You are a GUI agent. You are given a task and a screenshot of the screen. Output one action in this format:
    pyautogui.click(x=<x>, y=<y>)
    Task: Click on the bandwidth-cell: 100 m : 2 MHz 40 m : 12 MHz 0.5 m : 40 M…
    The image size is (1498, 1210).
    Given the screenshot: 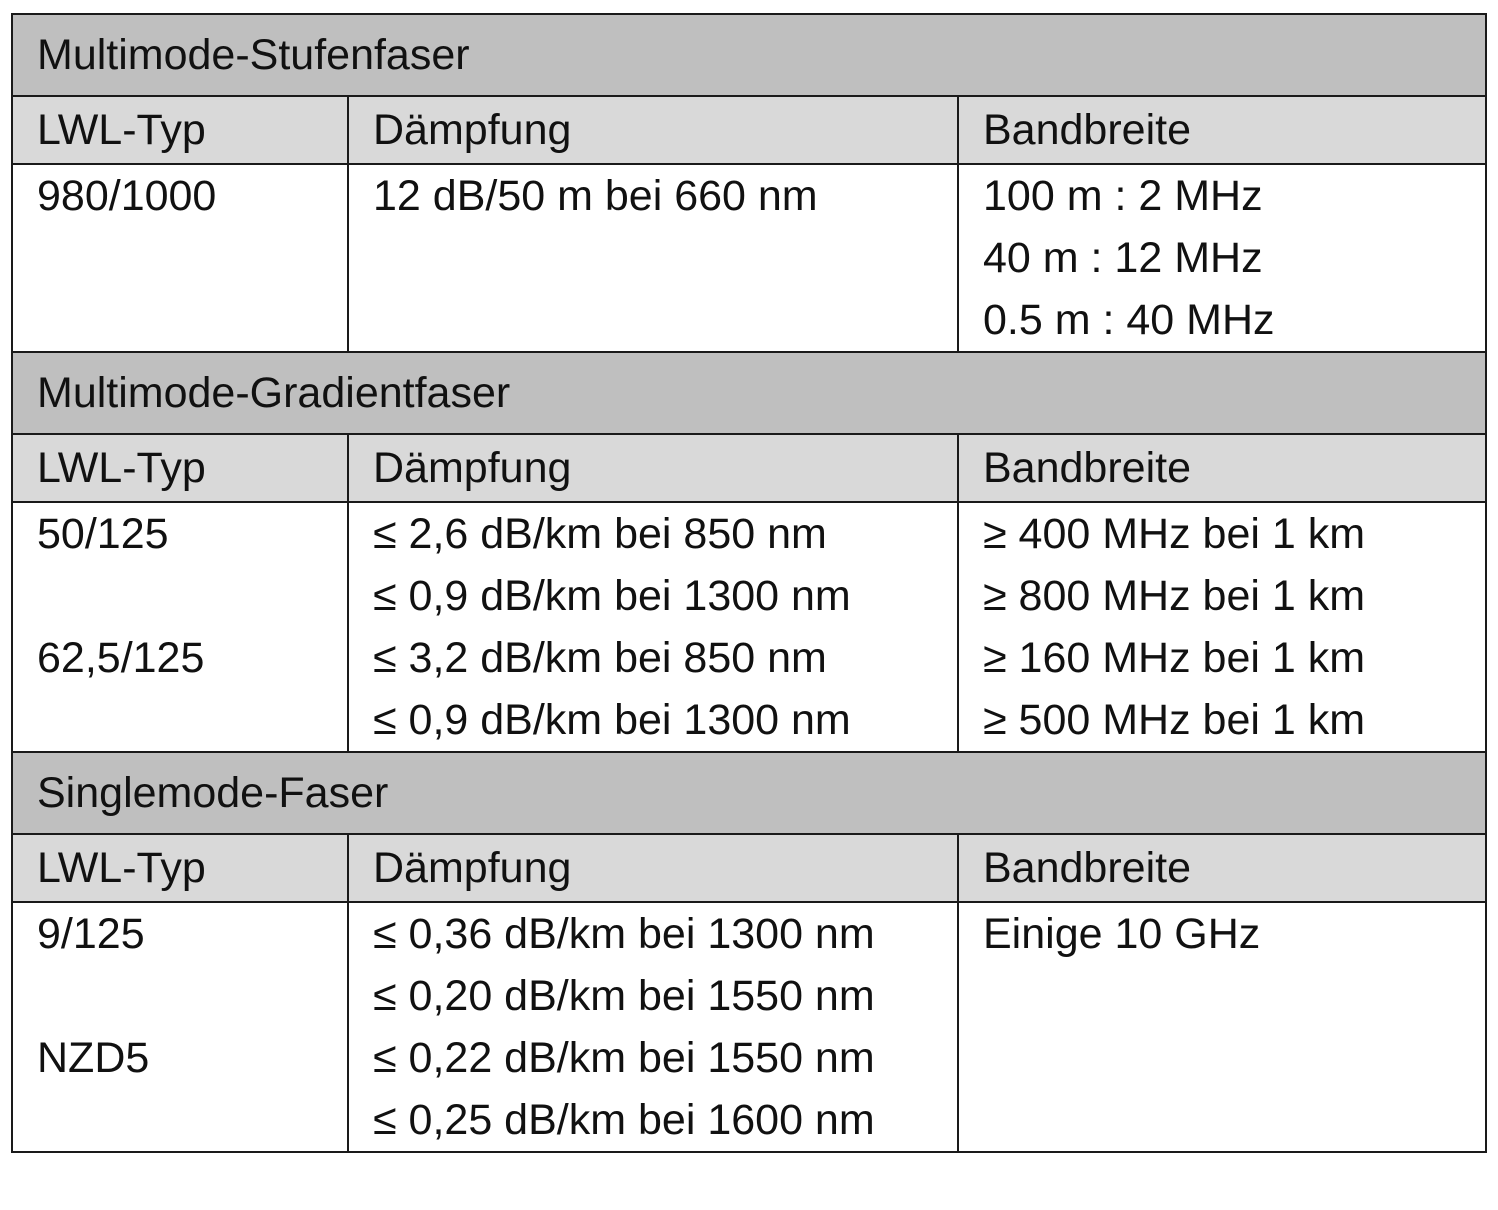 What is the action you would take?
    pyautogui.click(x=1222, y=258)
    